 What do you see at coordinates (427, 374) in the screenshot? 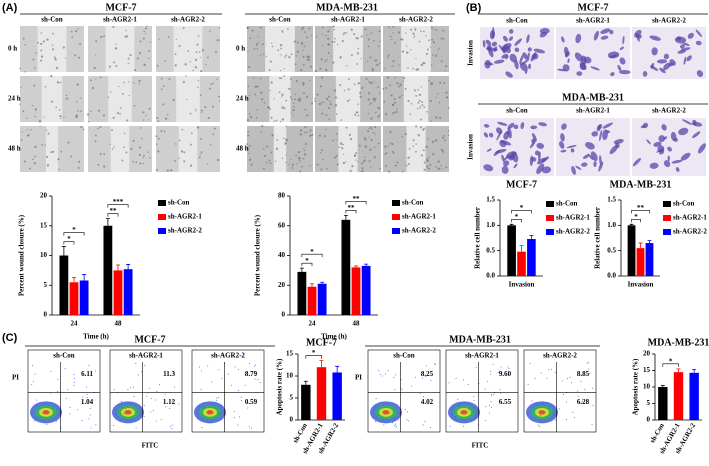
I see `quadrant-value: 8.25` at bounding box center [427, 374].